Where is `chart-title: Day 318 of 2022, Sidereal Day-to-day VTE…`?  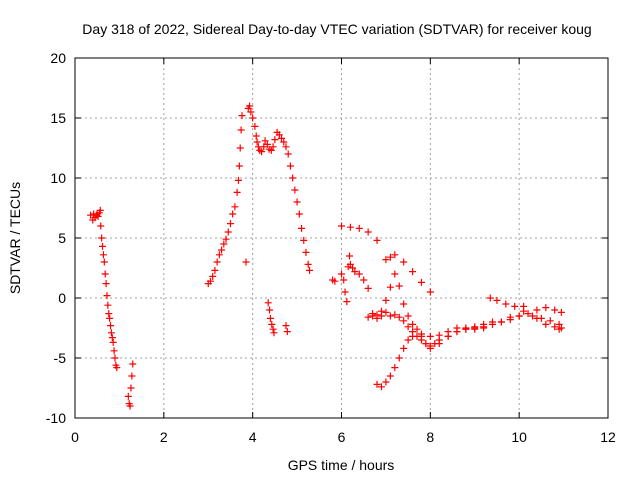
chart-title: Day 318 of 2022, Sidereal Day-to-day VTE… is located at coordinates (336, 29).